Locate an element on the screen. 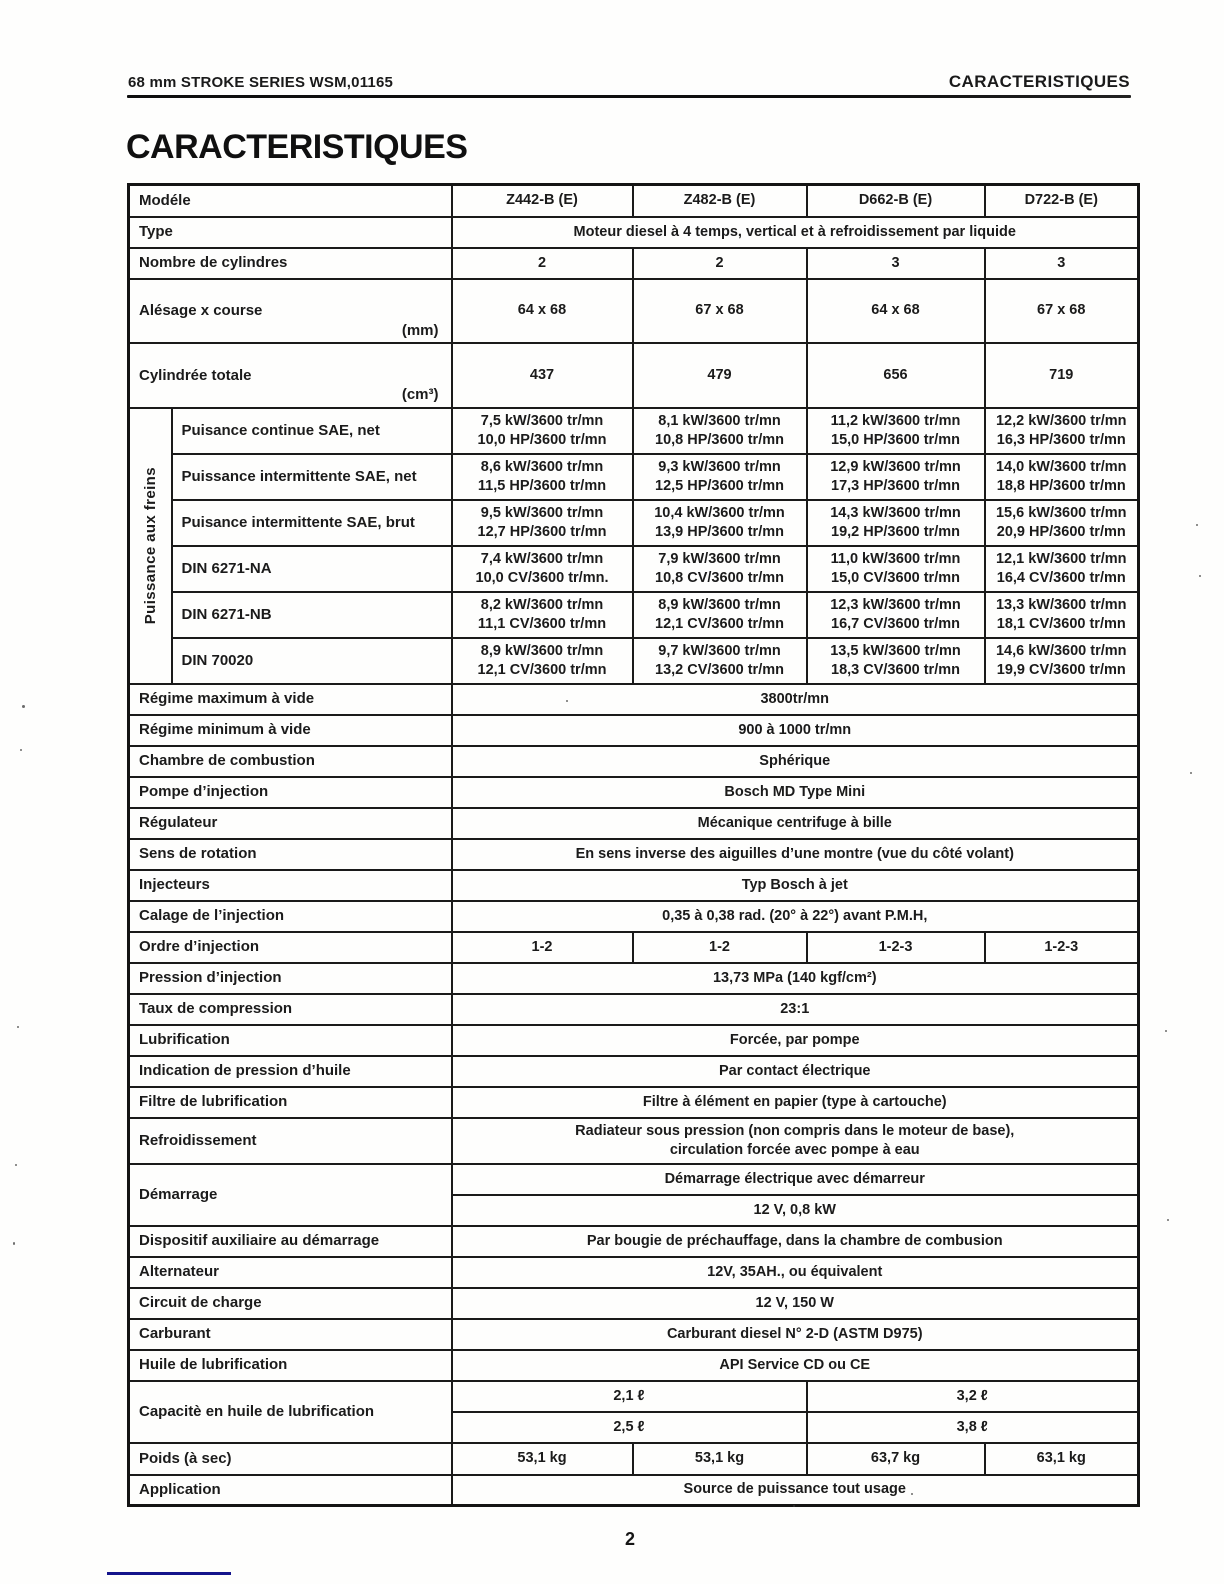 The image size is (1224, 1584). row-regime-min: Régime minimum à vide 900 à 1000 tr/mn is located at coordinates (633, 730).